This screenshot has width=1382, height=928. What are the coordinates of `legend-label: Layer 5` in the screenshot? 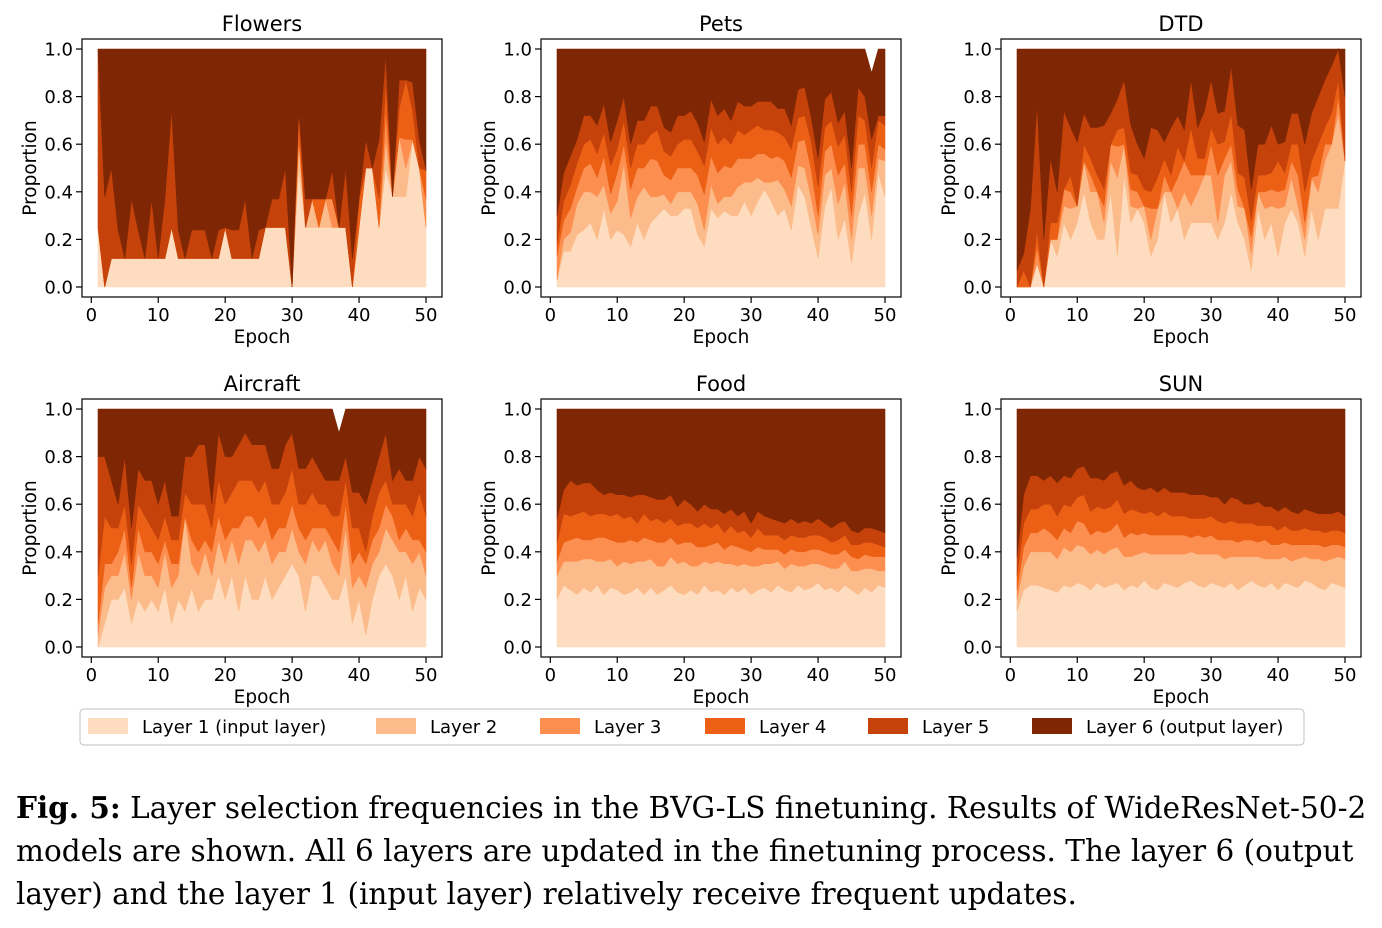 It's located at (955, 727).